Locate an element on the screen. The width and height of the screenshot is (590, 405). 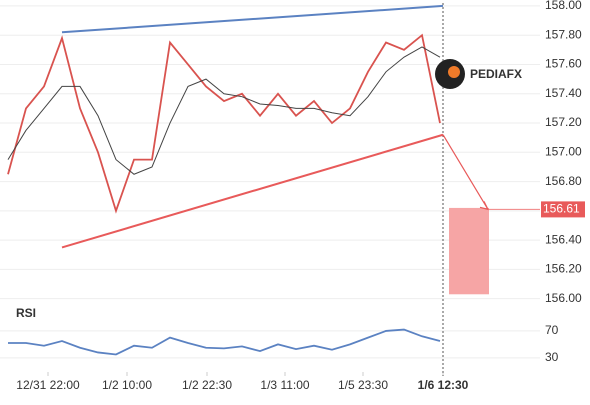
y-tick-label: 157.20 is located at coordinates (563, 122).